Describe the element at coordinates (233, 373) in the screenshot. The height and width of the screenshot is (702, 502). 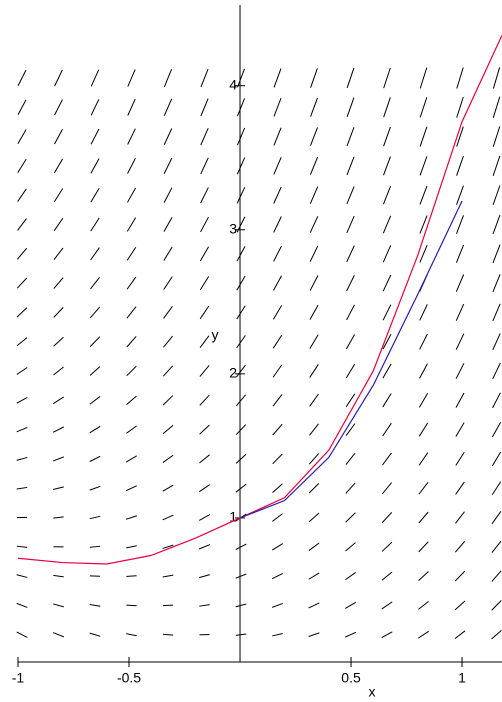
I see `y-tick-label: 2` at that location.